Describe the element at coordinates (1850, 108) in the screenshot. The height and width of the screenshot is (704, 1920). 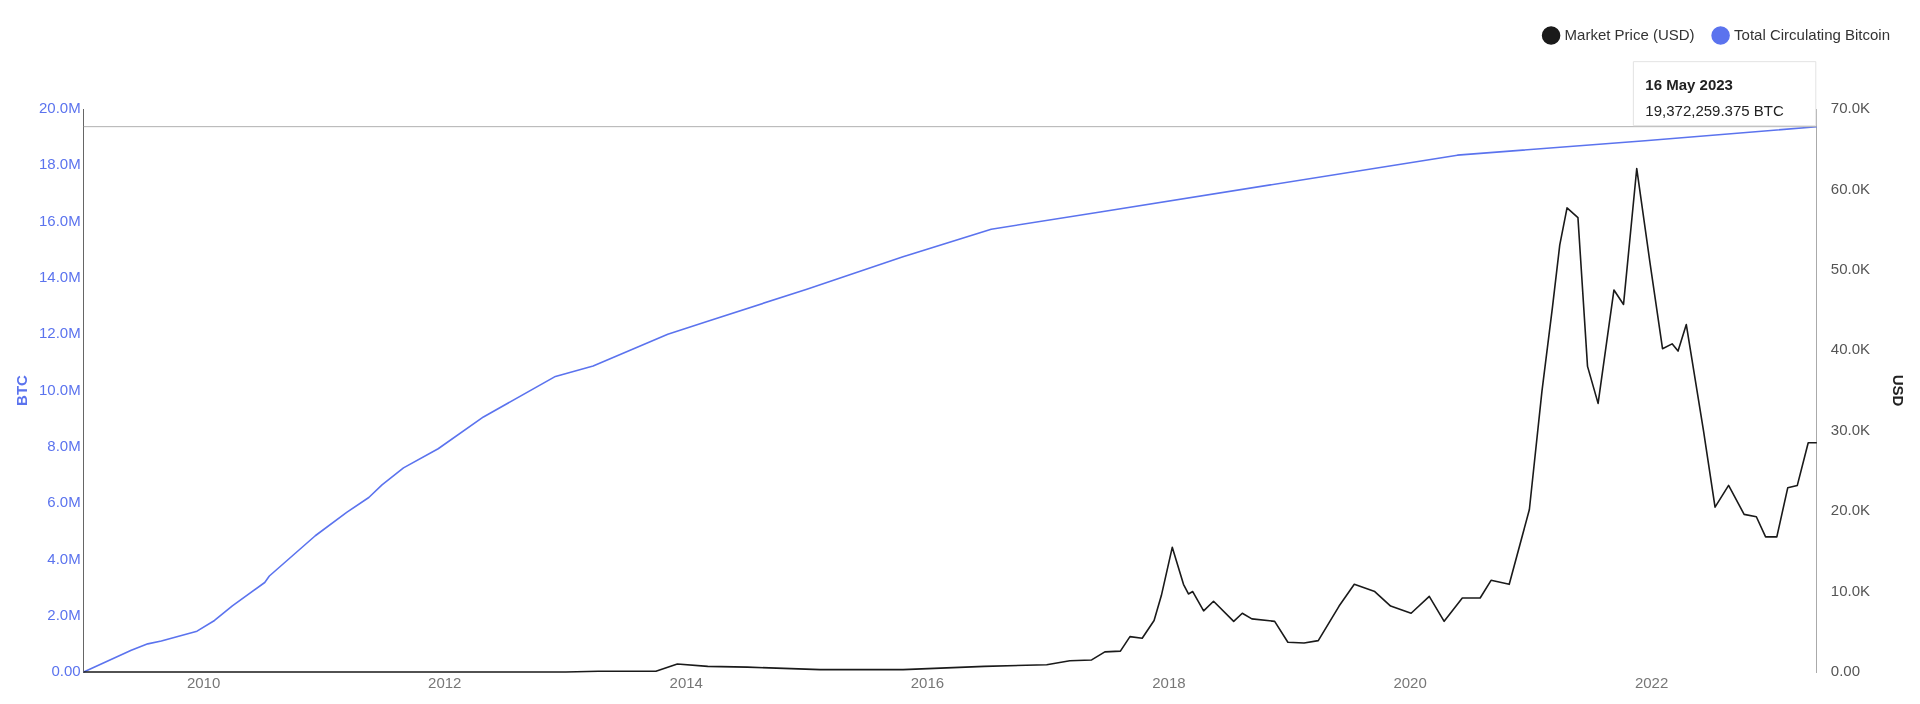
I see `y2-tick-label: 70.0K` at that location.